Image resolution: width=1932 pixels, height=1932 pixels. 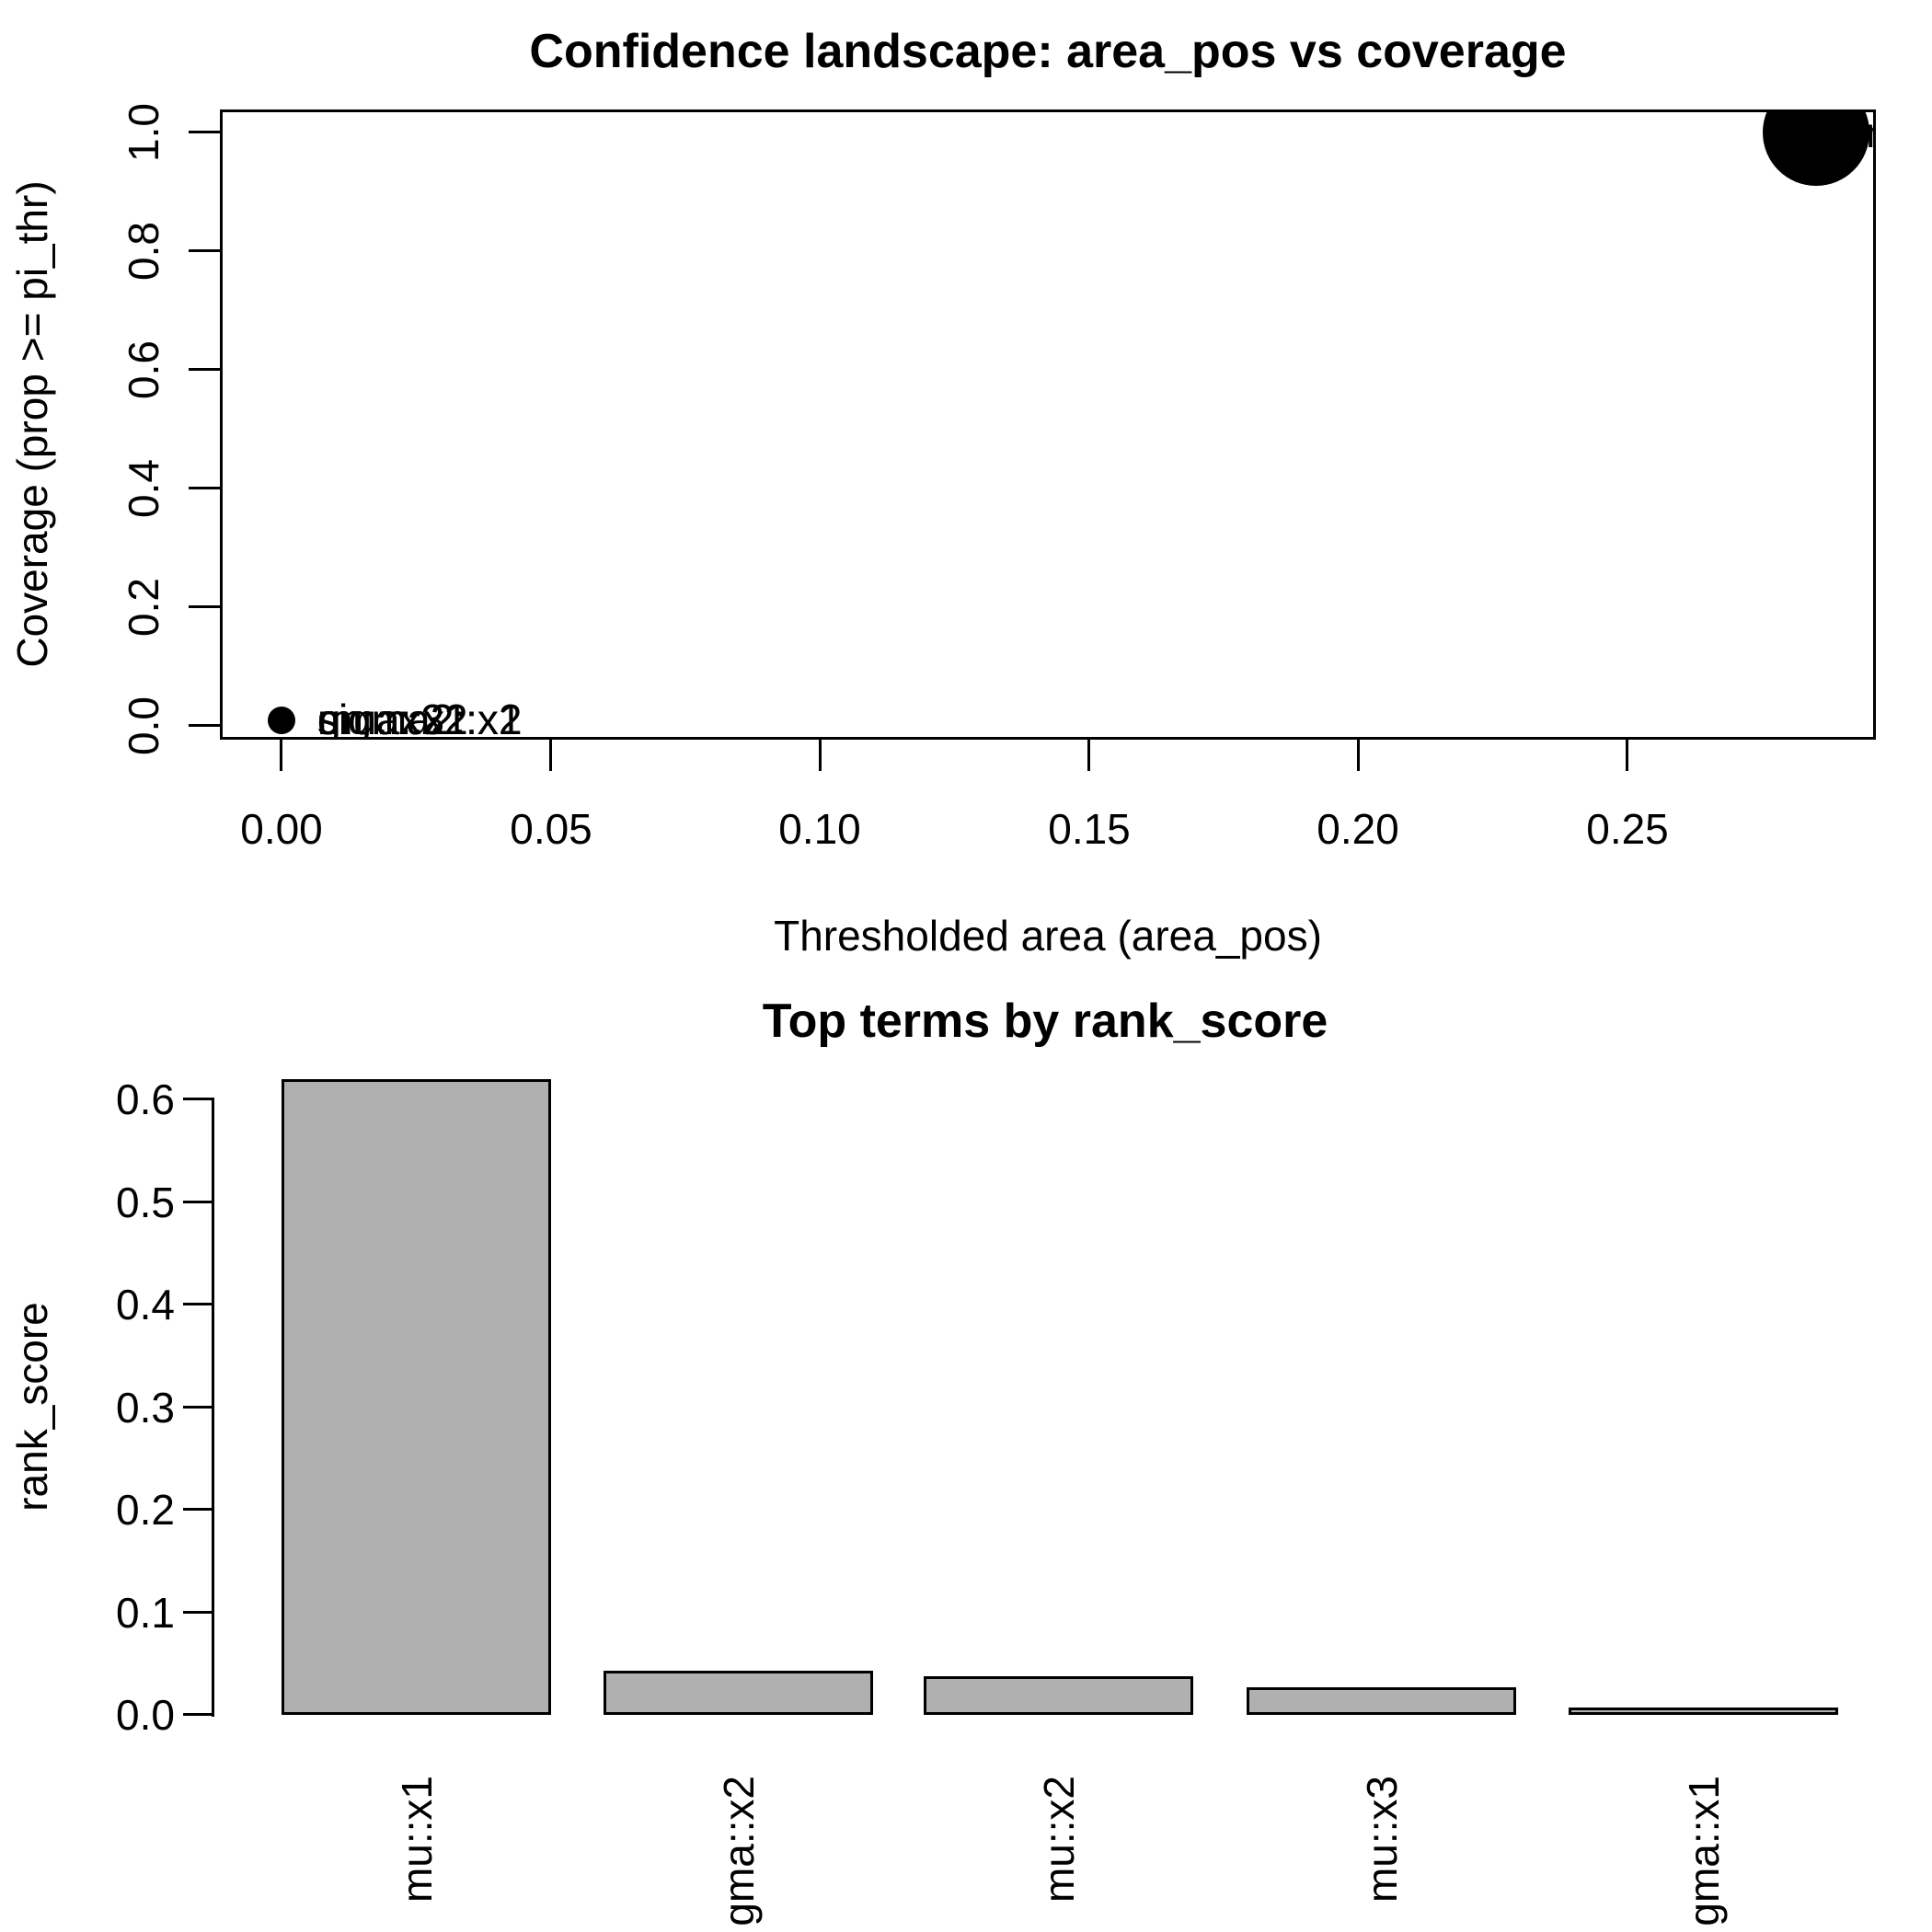 What do you see at coordinates (143, 607) in the screenshot?
I see `scatter-y-tick-label: 0.2` at bounding box center [143, 607].